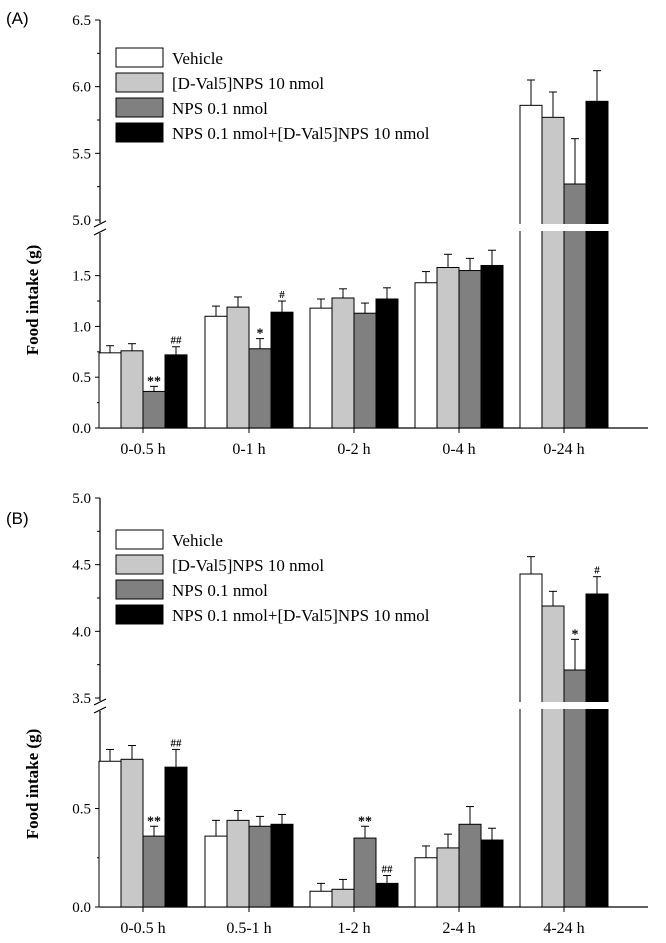  I want to click on x-tick-label: 0-2 h, so click(353, 449).